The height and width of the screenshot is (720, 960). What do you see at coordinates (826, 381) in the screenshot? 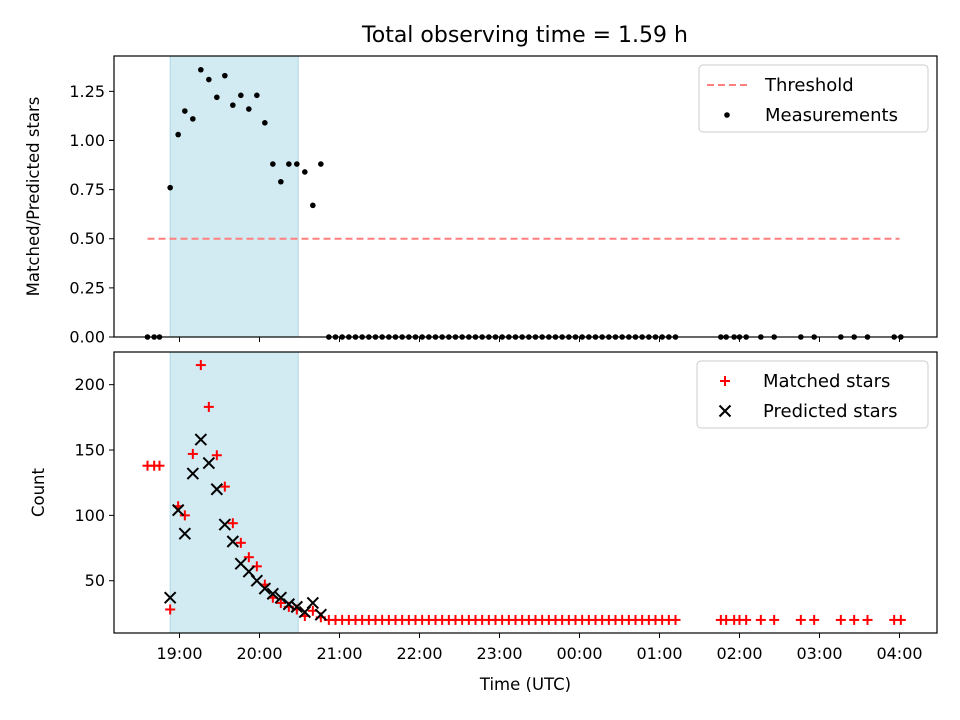
I see `legend-label: Matched stars` at bounding box center [826, 381].